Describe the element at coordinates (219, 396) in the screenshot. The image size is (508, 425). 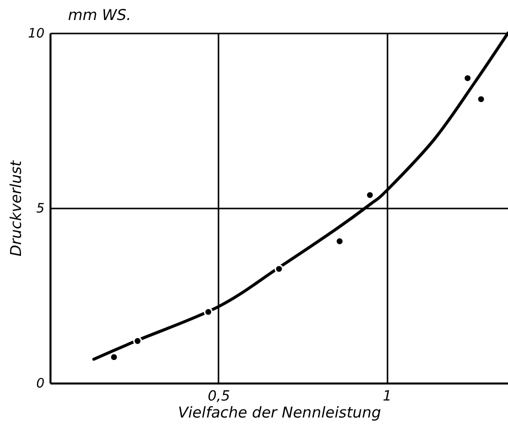
I see `x-tick-label: 0,5` at that location.